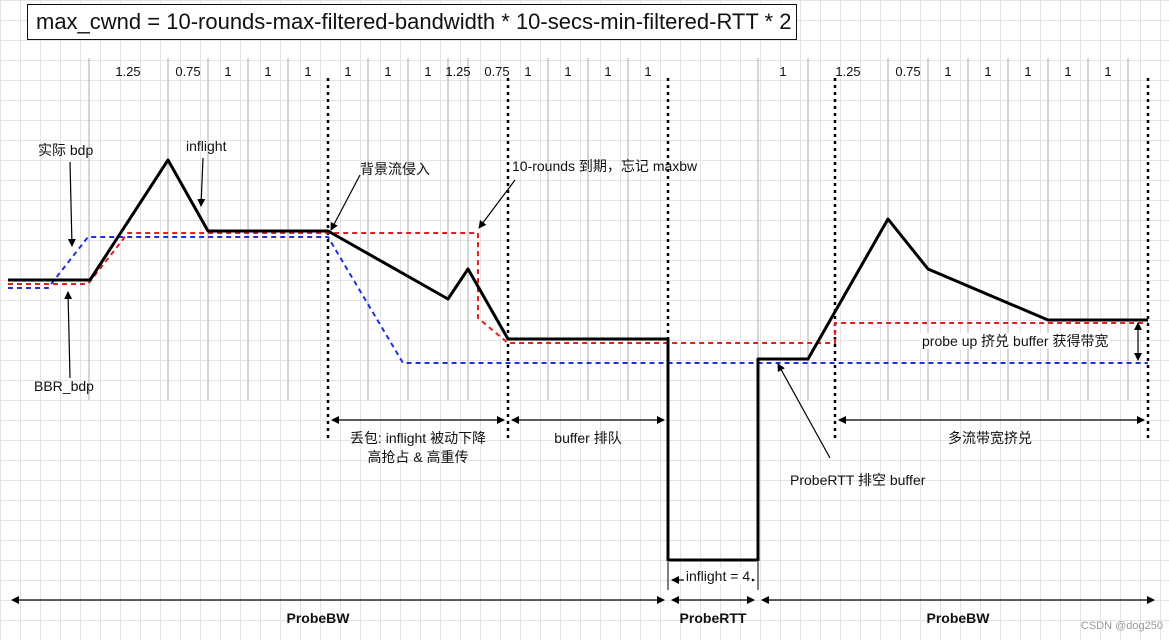  Describe the element at coordinates (71, 204) in the screenshot. I see `arrow-actual-bdp` at that location.